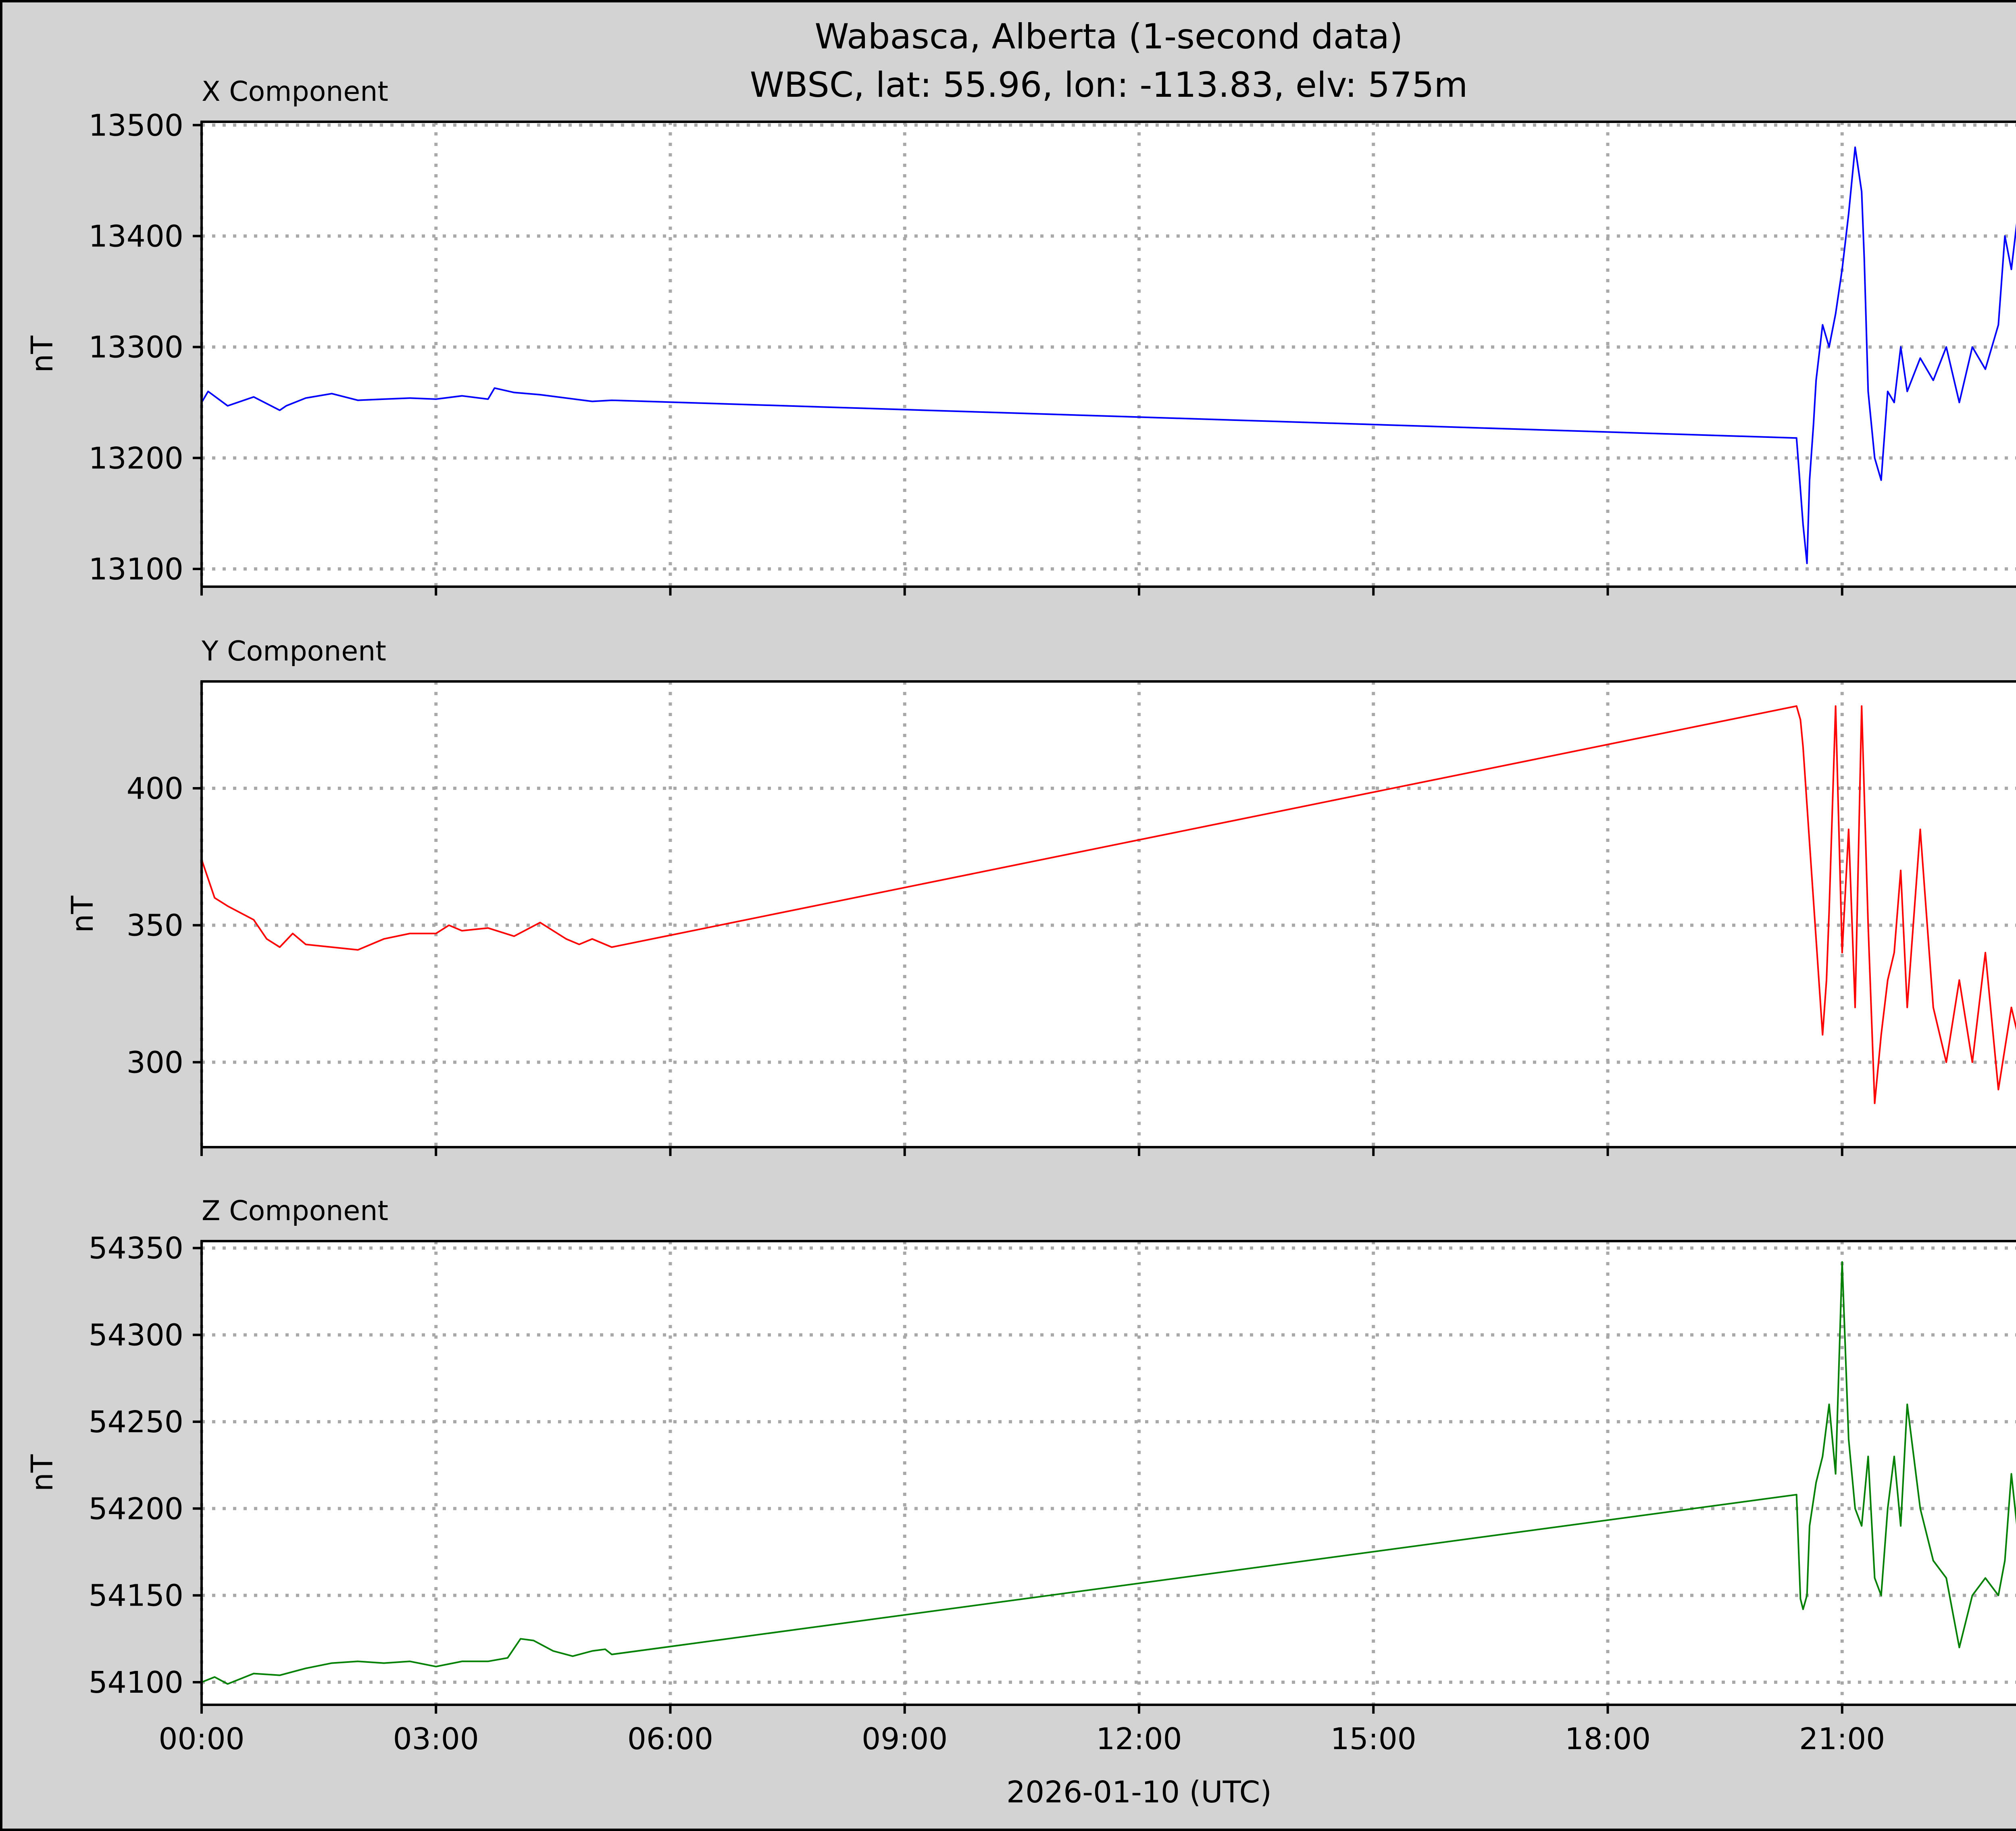 This screenshot has width=2016, height=1831. Describe the element at coordinates (905, 1739) in the screenshot. I see `x-tick-label: 09:00` at that location.